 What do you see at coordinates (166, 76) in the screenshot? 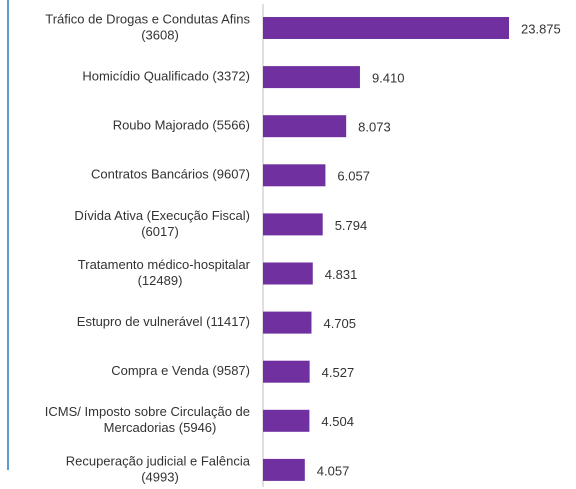
I see `category-label: Homicídio Qualificado (3372)` at bounding box center [166, 76].